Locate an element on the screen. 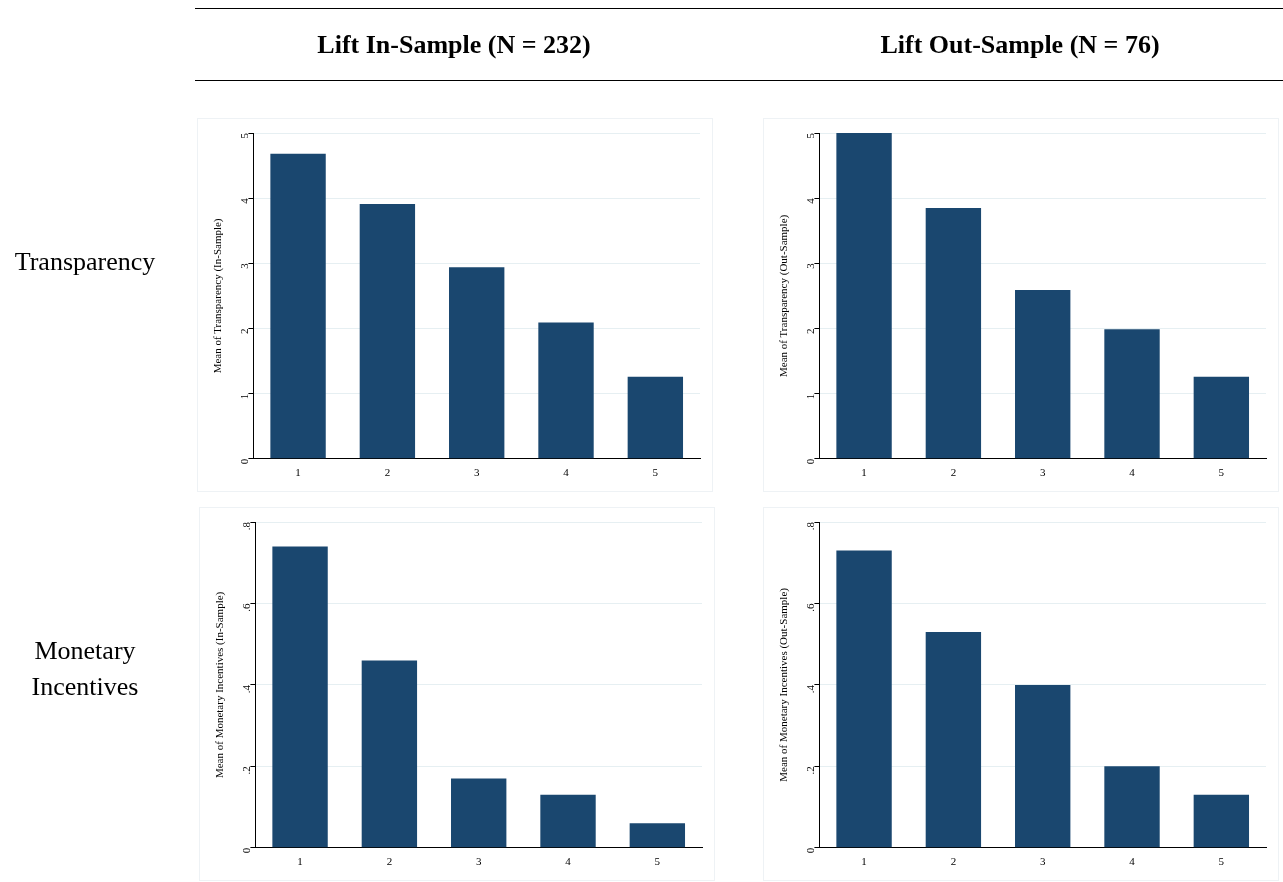 The height and width of the screenshot is (882, 1283). y-axis-title: Mean of Transparency (Out-Sample) is located at coordinates (784, 296).